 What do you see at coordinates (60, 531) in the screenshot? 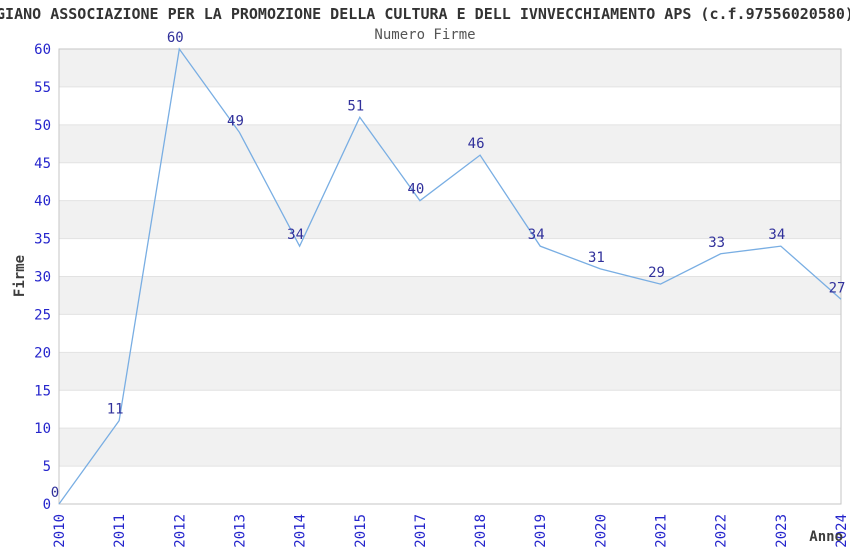
I see `x-tick-label: 2010` at bounding box center [60, 531].